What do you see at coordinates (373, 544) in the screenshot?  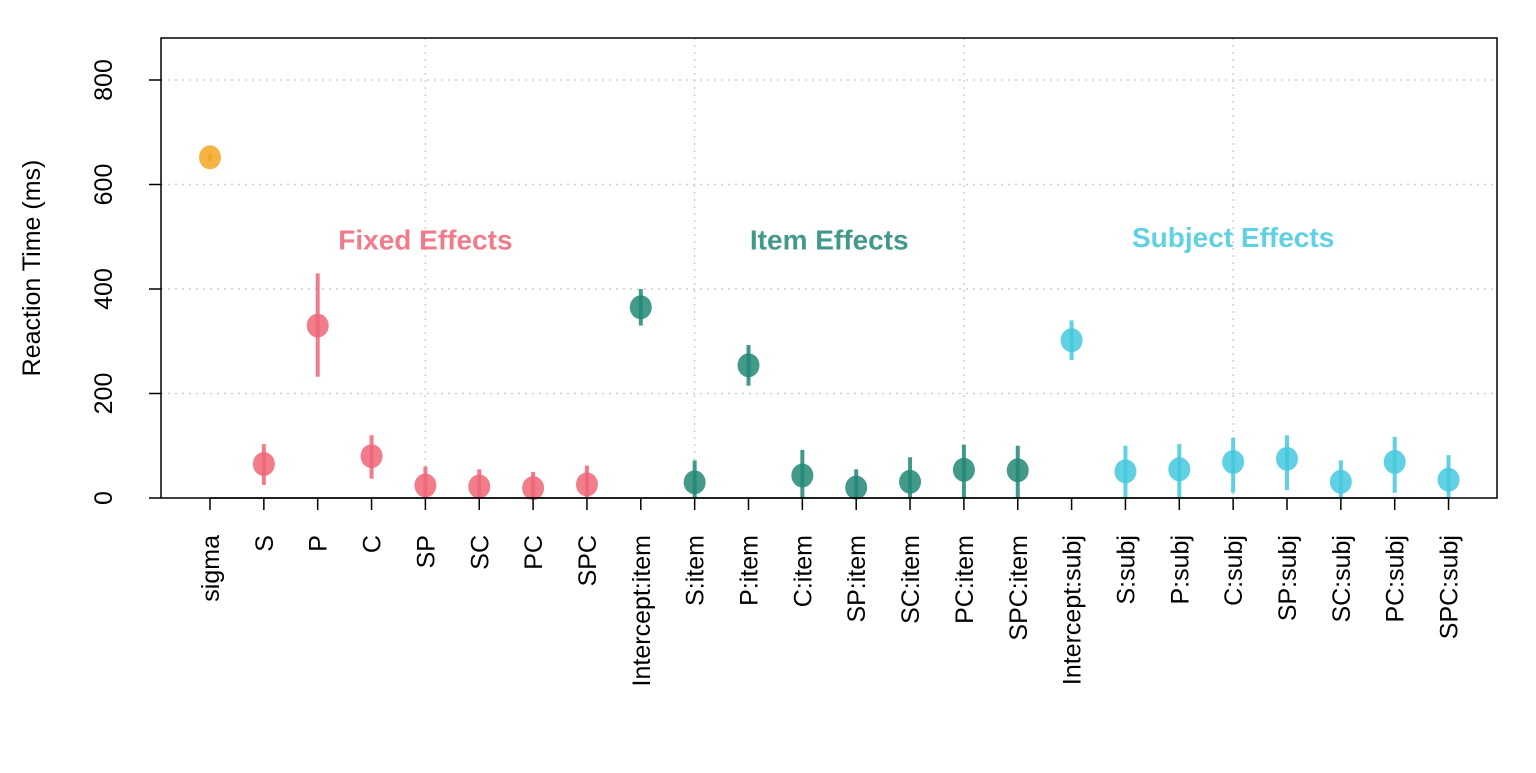 I see `x-tick-label: C` at bounding box center [373, 544].